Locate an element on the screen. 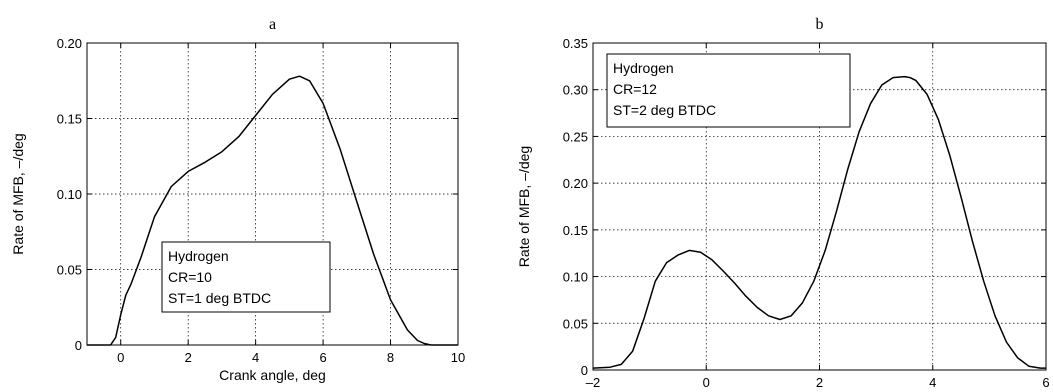 The image size is (1053, 392). x-tick-label: –2 is located at coordinates (593, 382).